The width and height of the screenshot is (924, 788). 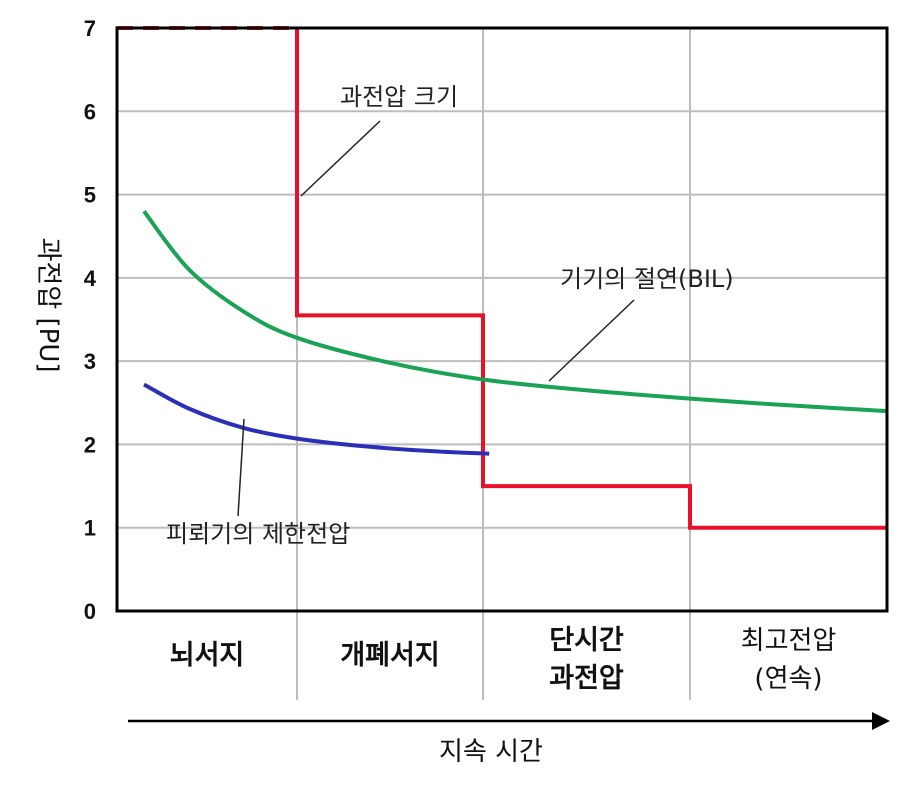 What do you see at coordinates (788, 679) in the screenshot?
I see `category-label: (연속)` at bounding box center [788, 679].